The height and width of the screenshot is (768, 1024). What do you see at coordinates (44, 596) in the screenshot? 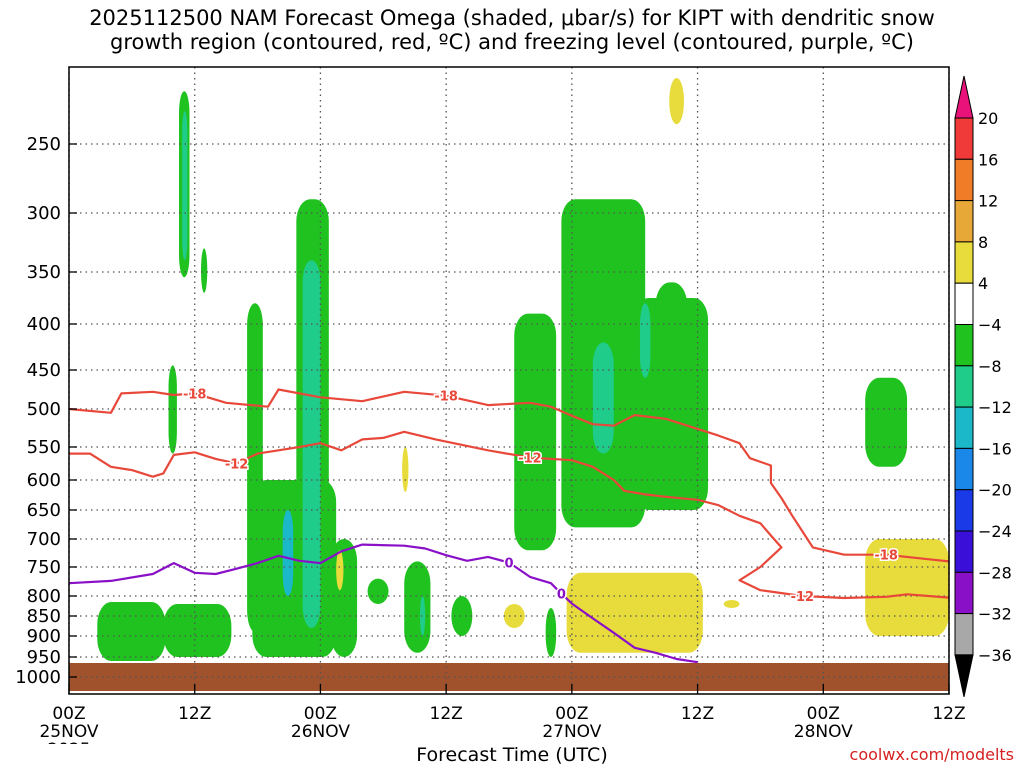
I see `y-tick-label-11: 800` at bounding box center [44, 596].